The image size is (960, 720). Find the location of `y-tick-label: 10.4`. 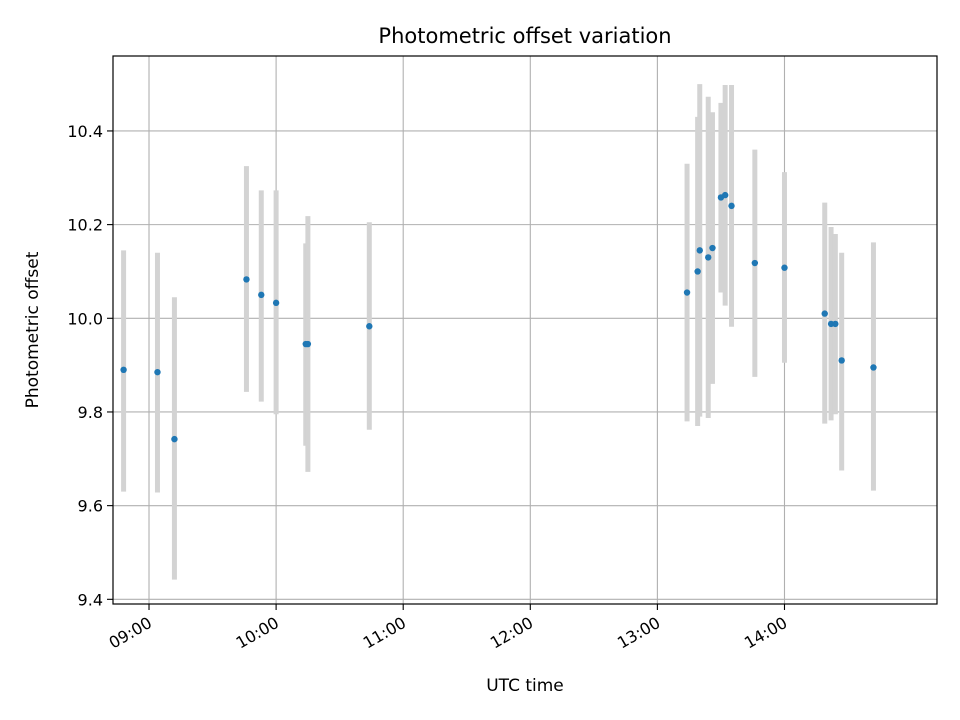

y-tick-label: 10.4 is located at coordinates (85, 131).